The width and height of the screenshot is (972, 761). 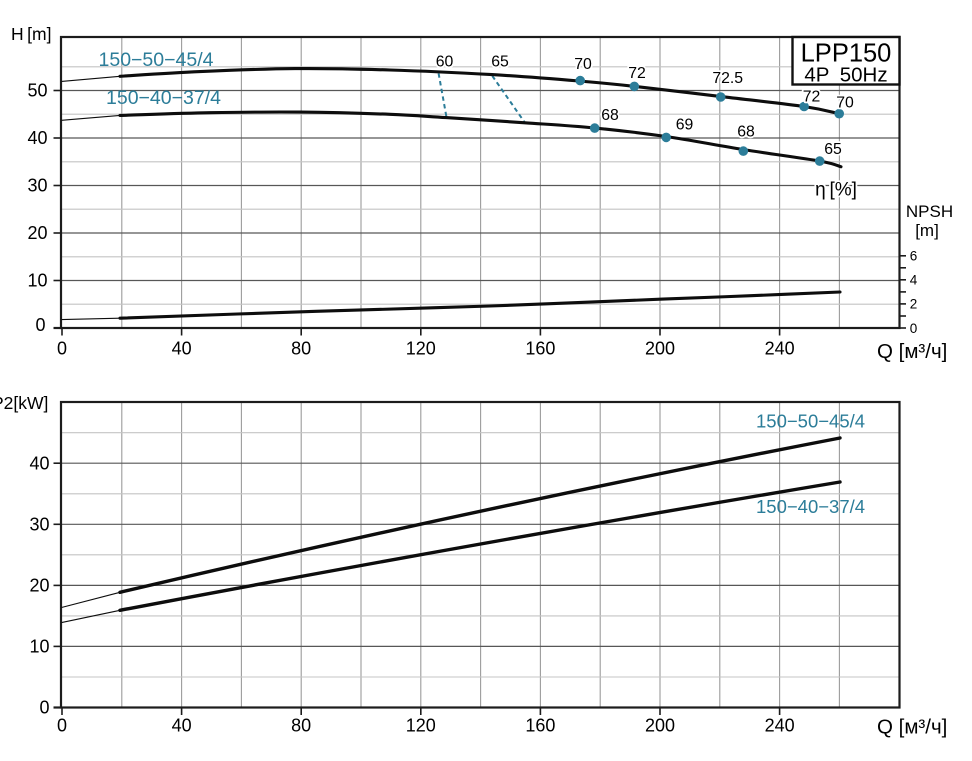 I want to click on svg-text: 72.5, so click(x=727, y=78).